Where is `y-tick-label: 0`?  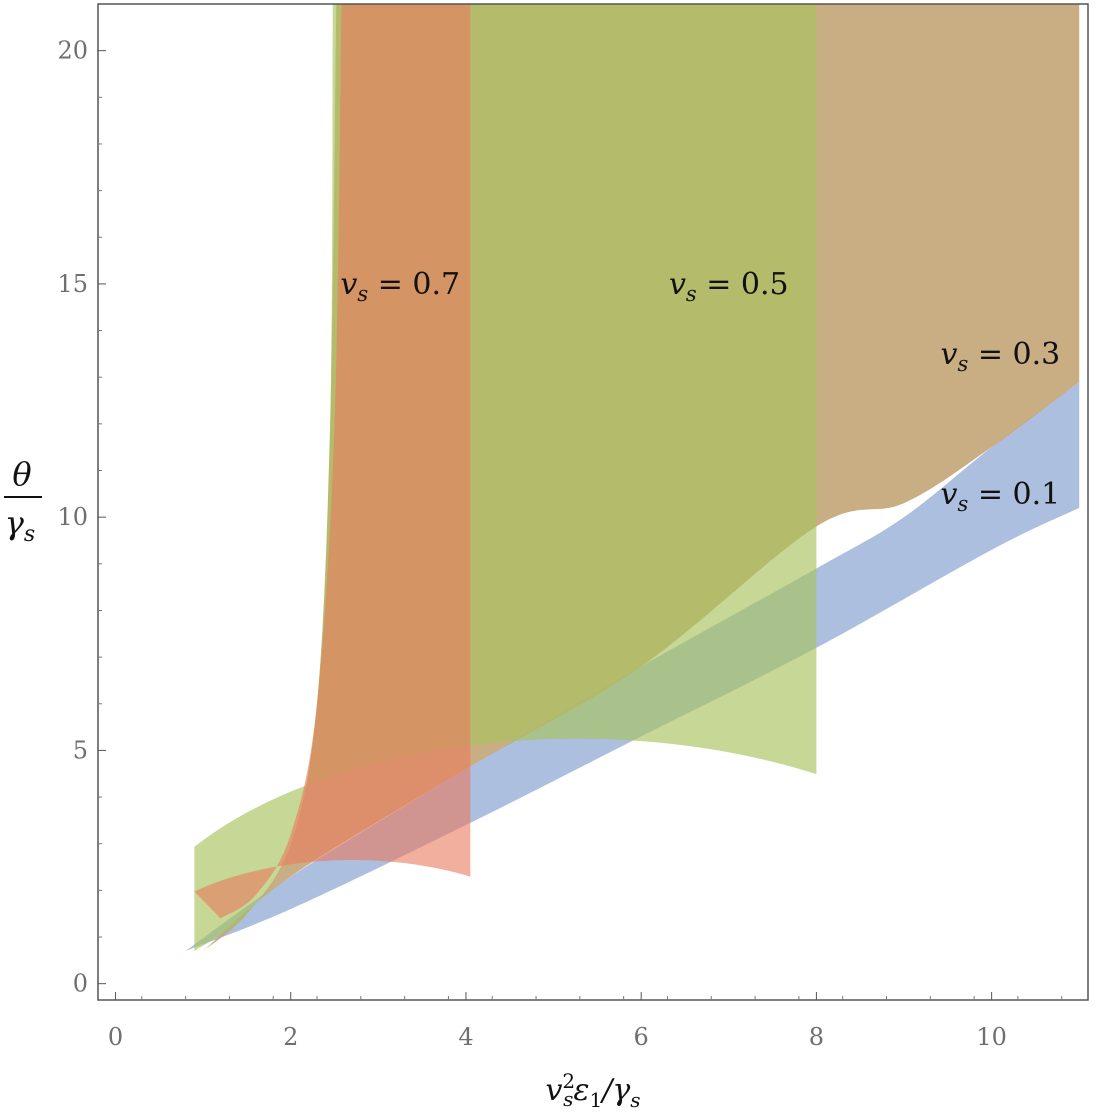 y-tick-label: 0 is located at coordinates (80, 984).